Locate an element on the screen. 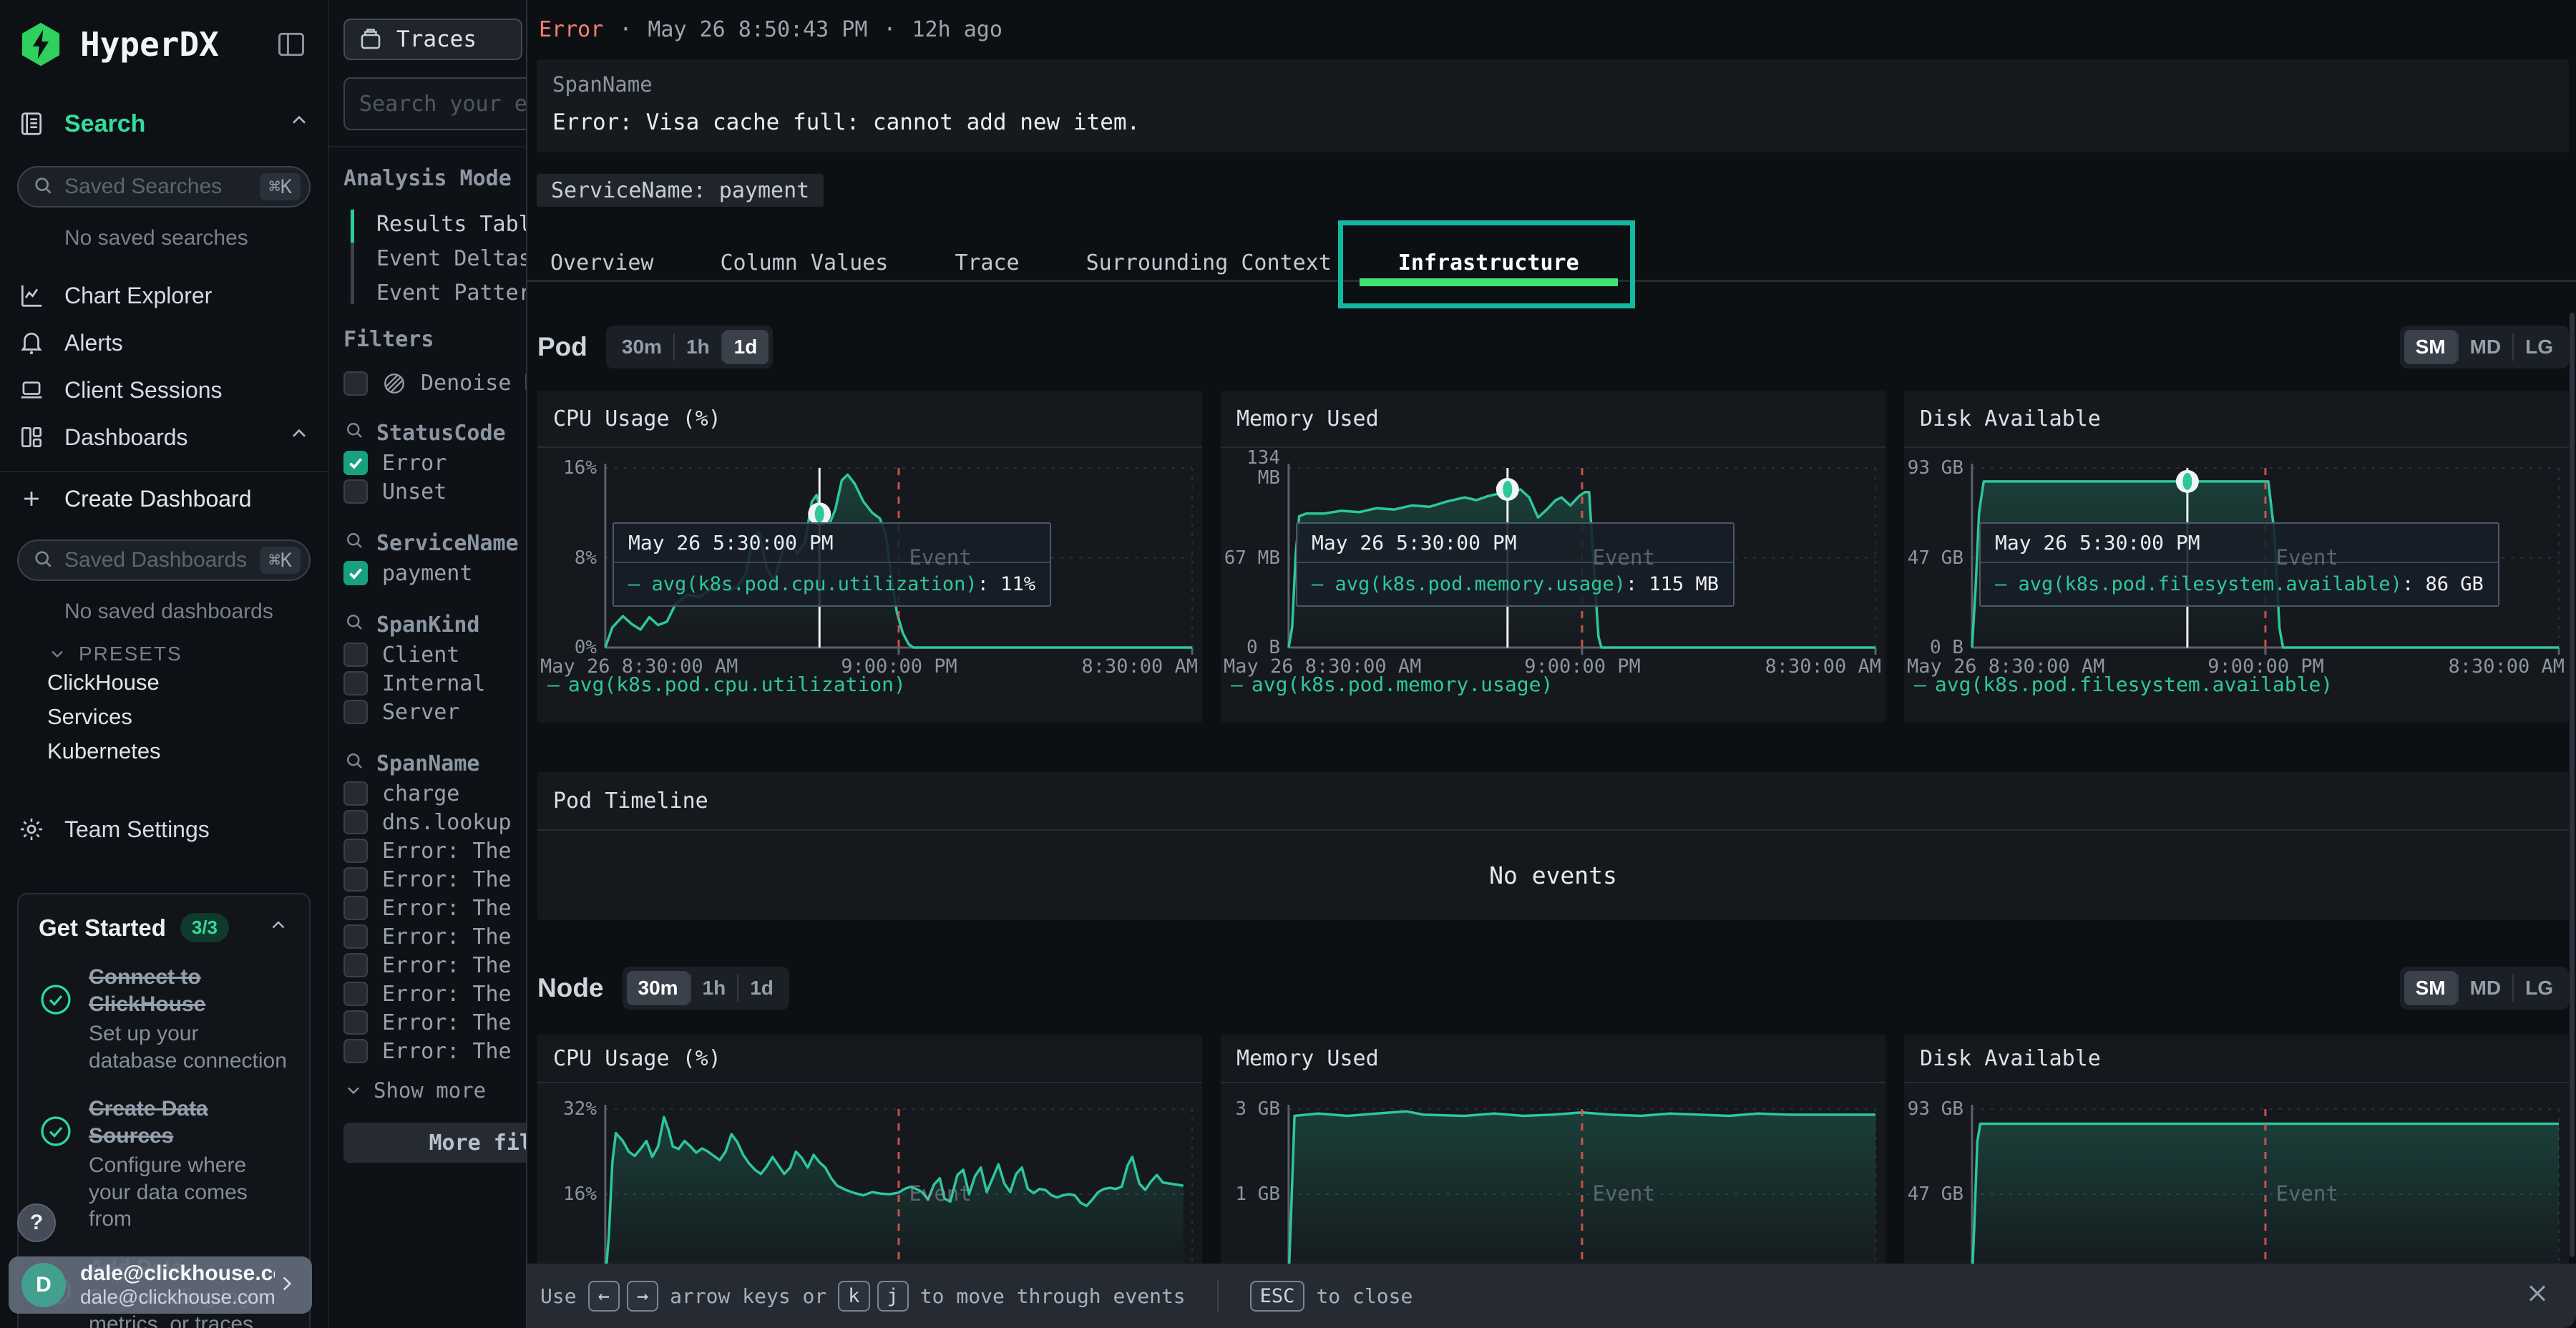  close-icon is located at coordinates (2537, 1296).